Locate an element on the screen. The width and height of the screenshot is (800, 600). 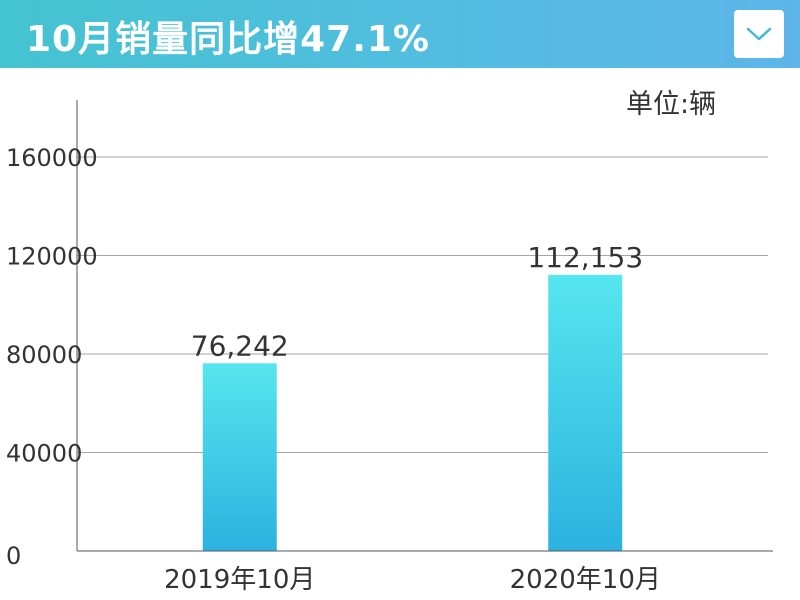
y-tick-label: 40000 is located at coordinates (44, 454).